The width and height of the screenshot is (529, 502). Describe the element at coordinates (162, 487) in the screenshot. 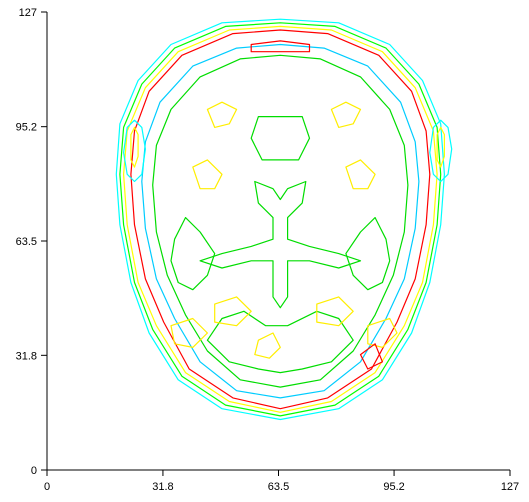

I see `x-tick-label: 31.8` at that location.